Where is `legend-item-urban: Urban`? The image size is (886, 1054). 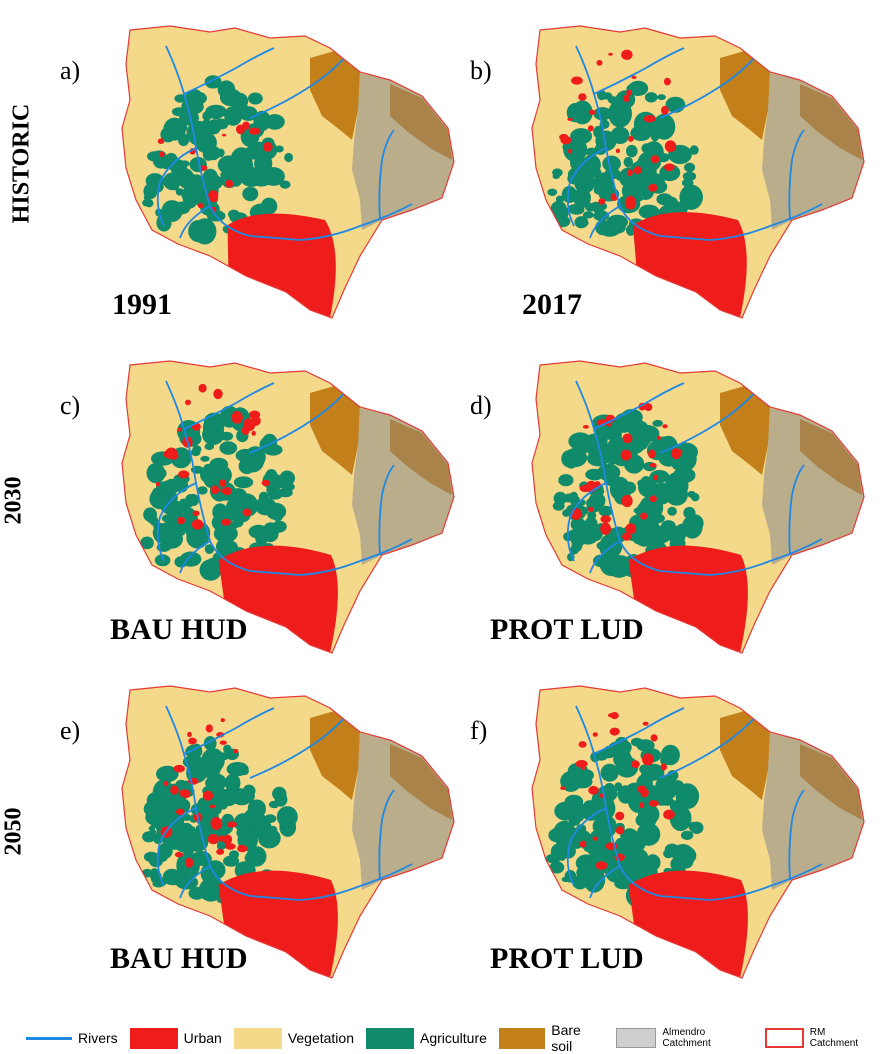
legend-item-urban: Urban is located at coordinates (175, 1038).